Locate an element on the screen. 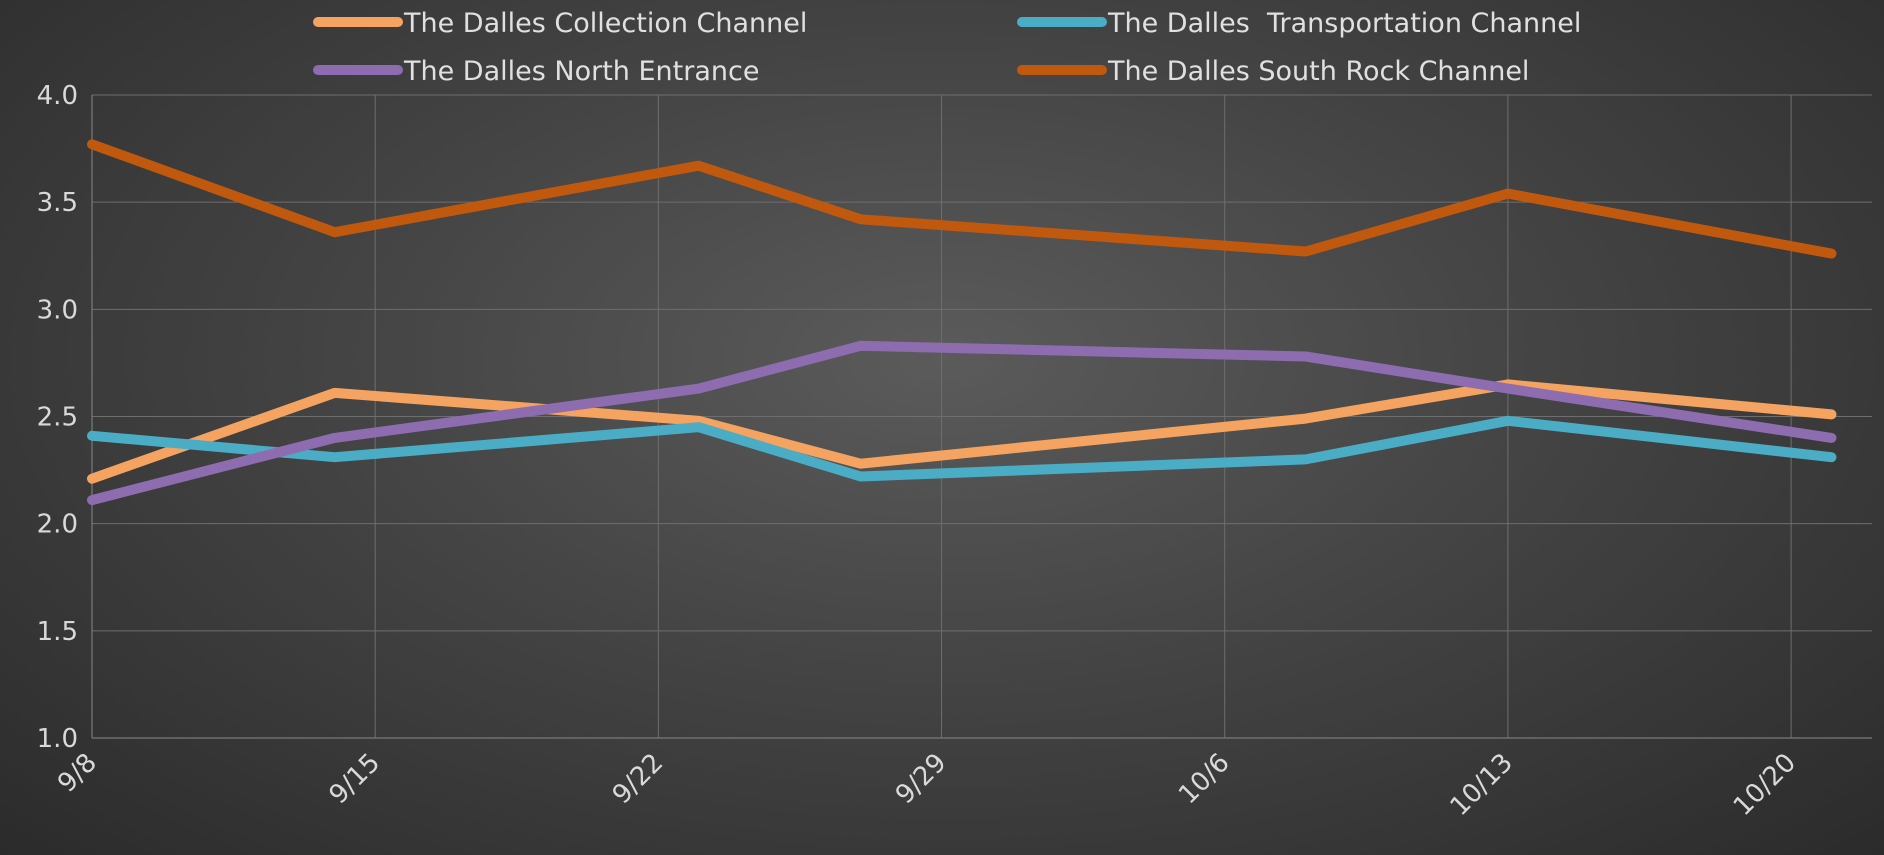  legend-label: The Dalles Collection Channel is located at coordinates (605, 23).